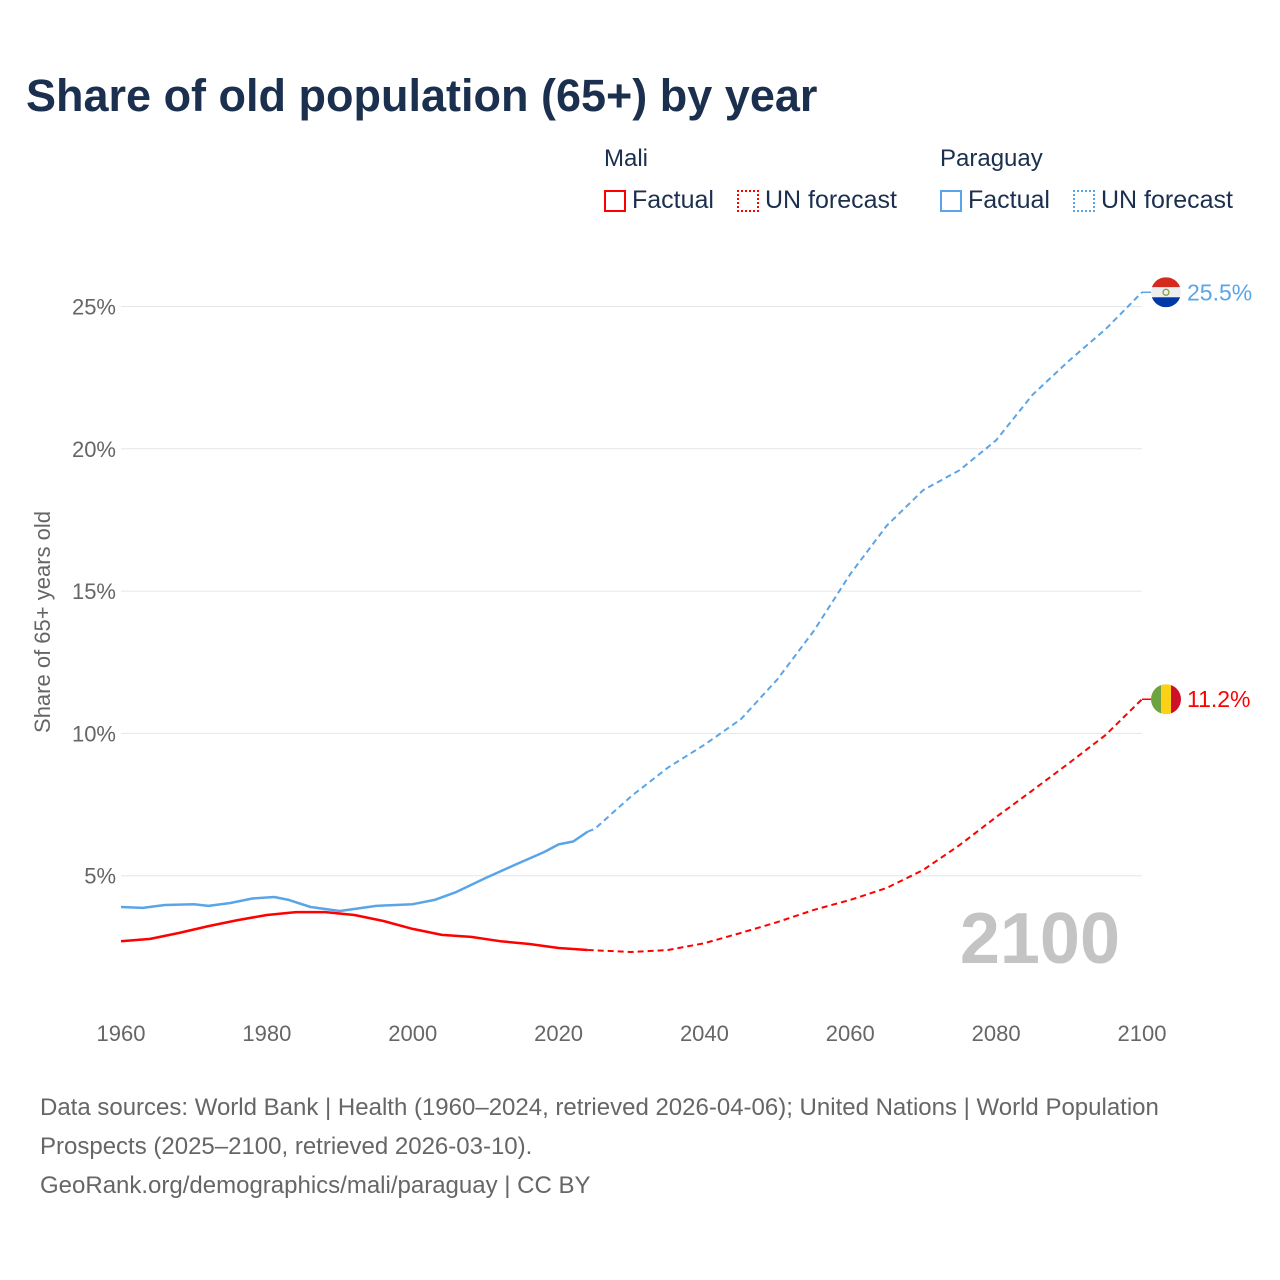 This screenshot has height=1280, width=1280. I want to click on y-tick-label: 15%, so click(94, 591).